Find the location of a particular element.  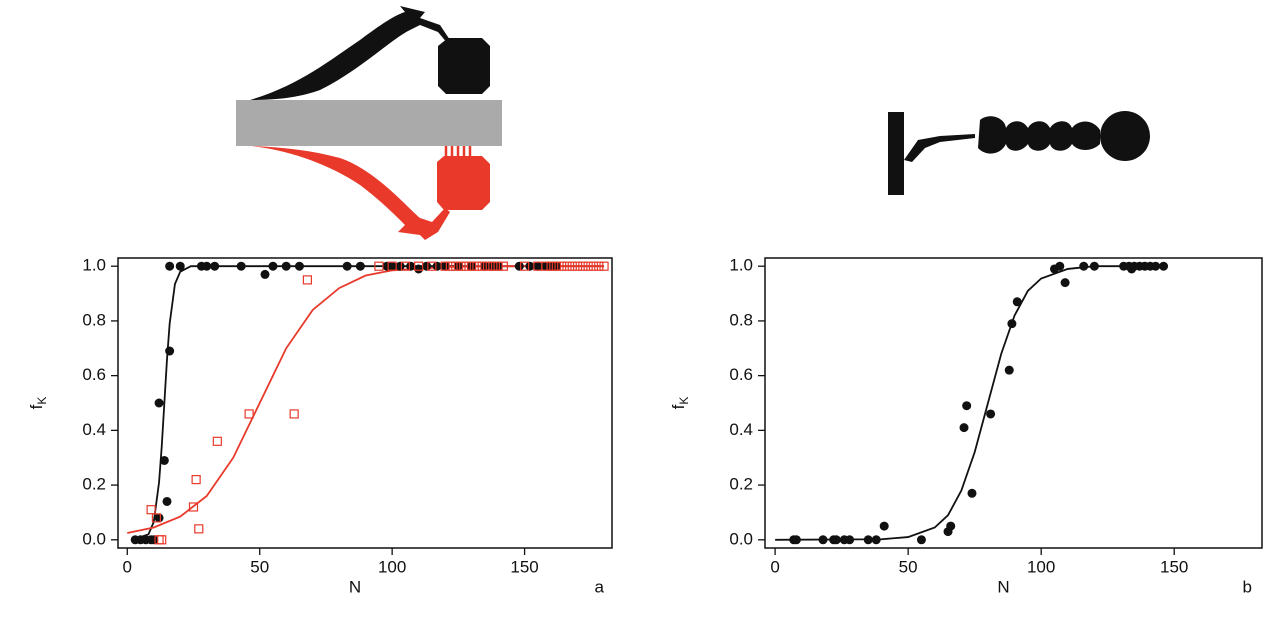

grey-bar is located at coordinates (369, 123).